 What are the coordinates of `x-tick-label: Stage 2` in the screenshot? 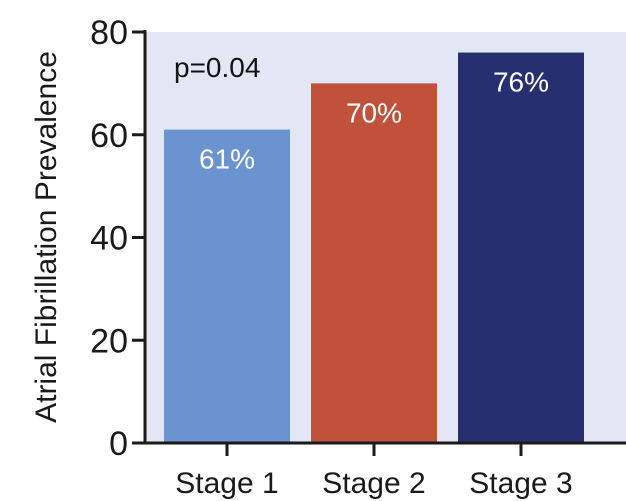 It's located at (373, 483).